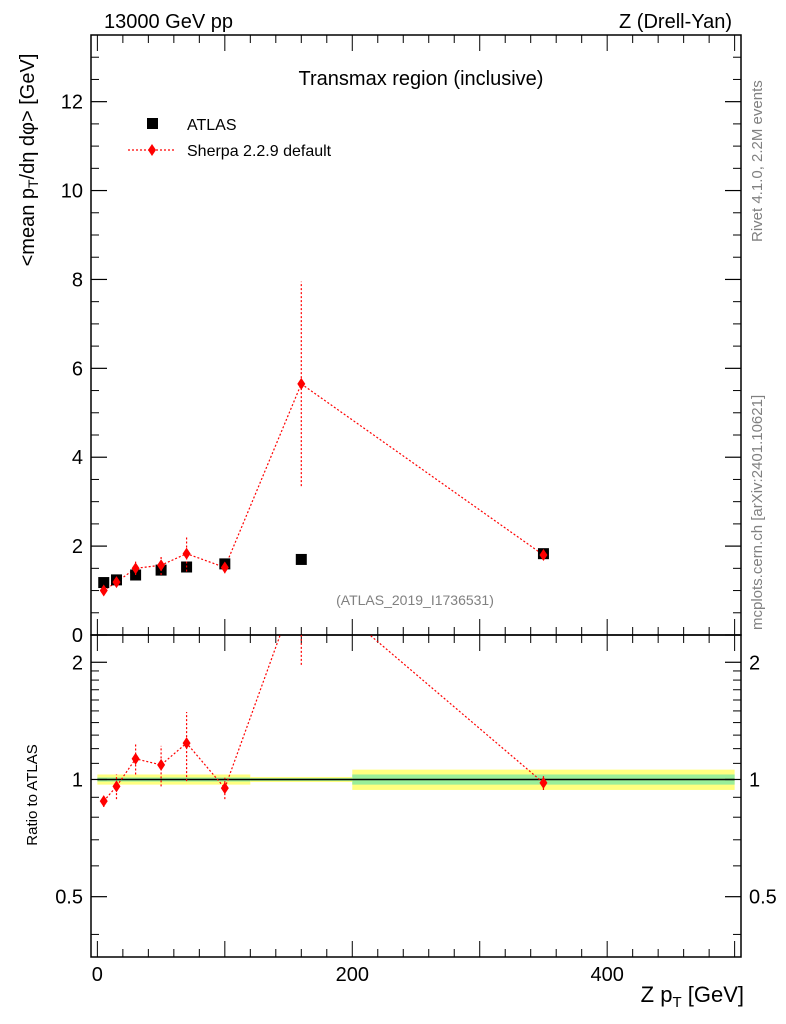 Image resolution: width=786 pixels, height=1024 pixels. I want to click on x-tick-label: 200, so click(352, 975).